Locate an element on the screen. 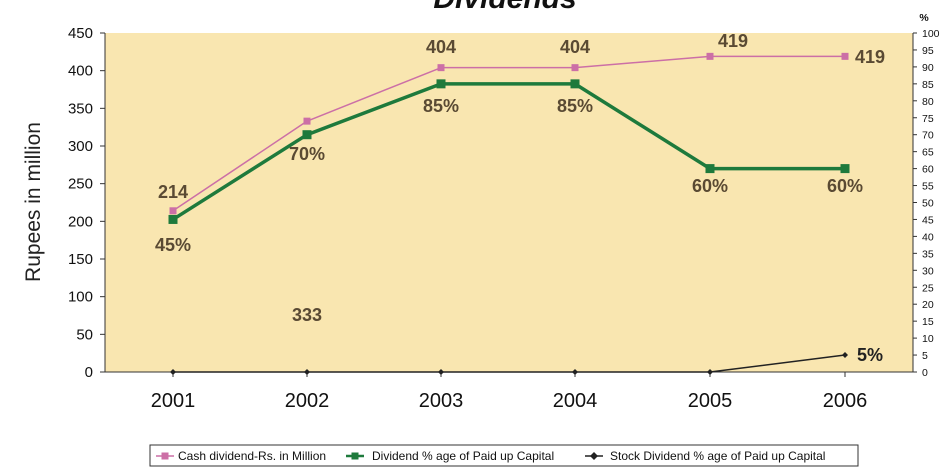  legend-label: Dividend % age of Paid up Capital is located at coordinates (463, 456).